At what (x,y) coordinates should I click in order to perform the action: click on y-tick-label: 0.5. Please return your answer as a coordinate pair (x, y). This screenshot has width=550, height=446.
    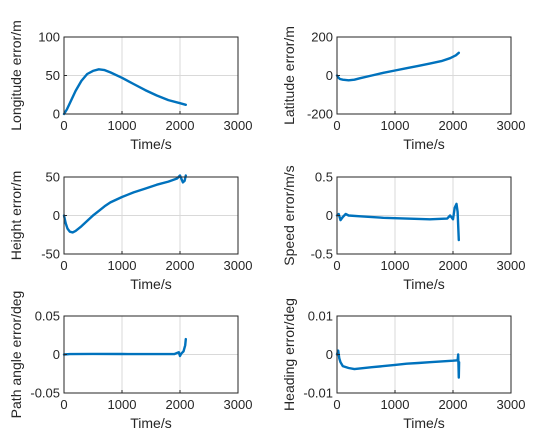
    Looking at the image, I should click on (324, 177).